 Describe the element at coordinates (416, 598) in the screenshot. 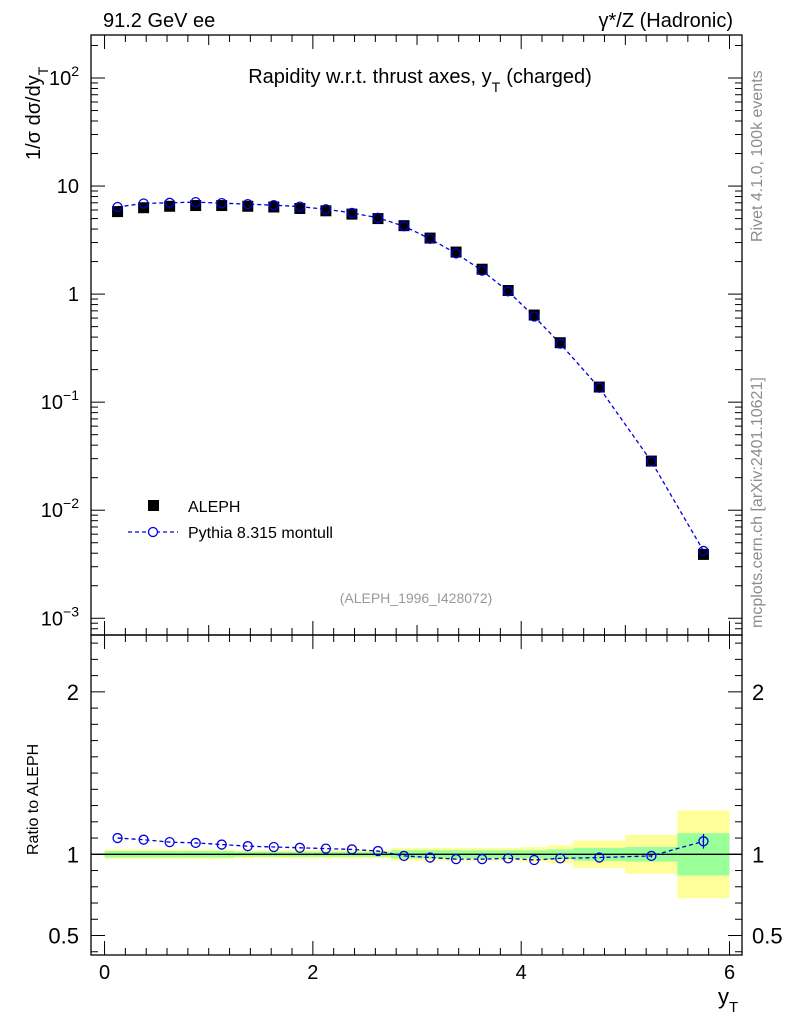

I see `analysis-id: (ALEPH_1996_I428072)` at that location.